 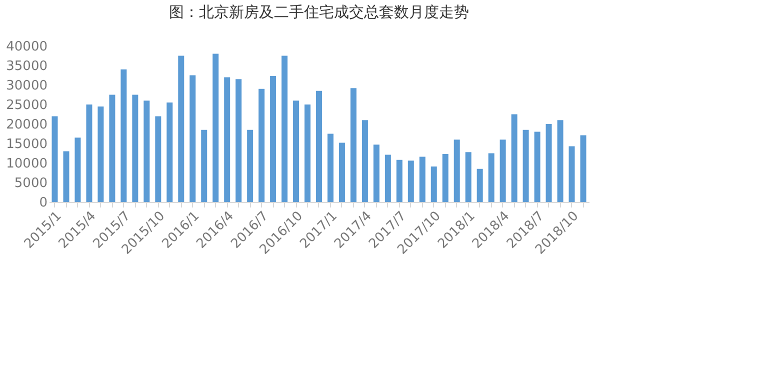 What do you see at coordinates (27, 144) in the screenshot?
I see `y-tick-label: 15000` at bounding box center [27, 144].